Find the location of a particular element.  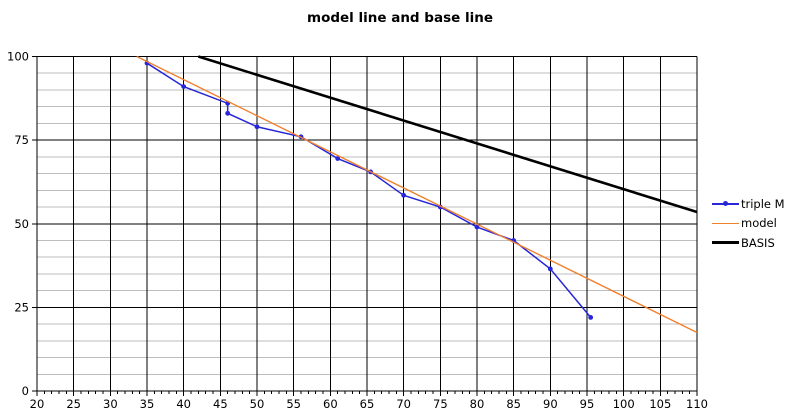

x-tick-label: 75 is located at coordinates (440, 404).